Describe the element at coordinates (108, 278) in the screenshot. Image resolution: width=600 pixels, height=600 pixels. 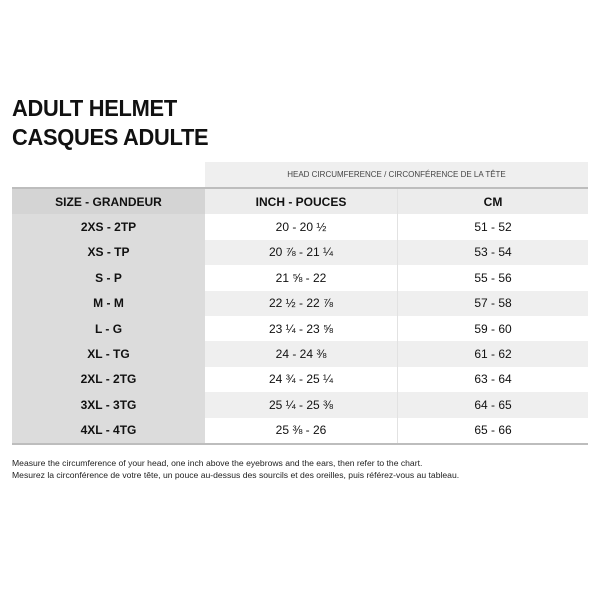
I see `size-cell: S - P` at that location.